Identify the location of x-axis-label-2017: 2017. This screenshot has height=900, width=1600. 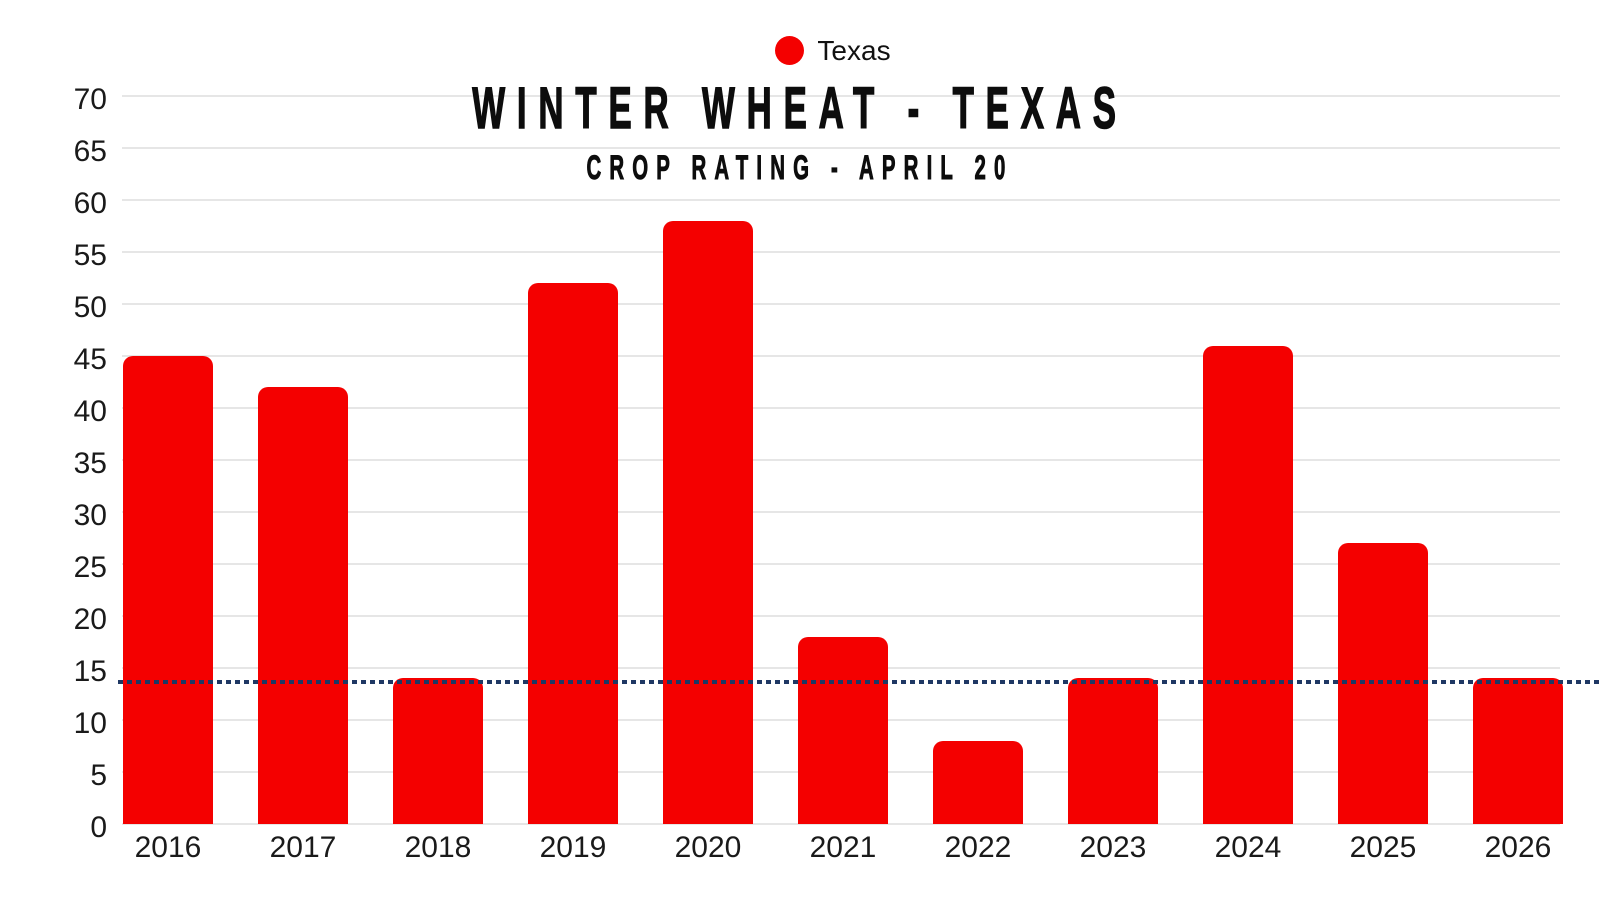
(303, 847).